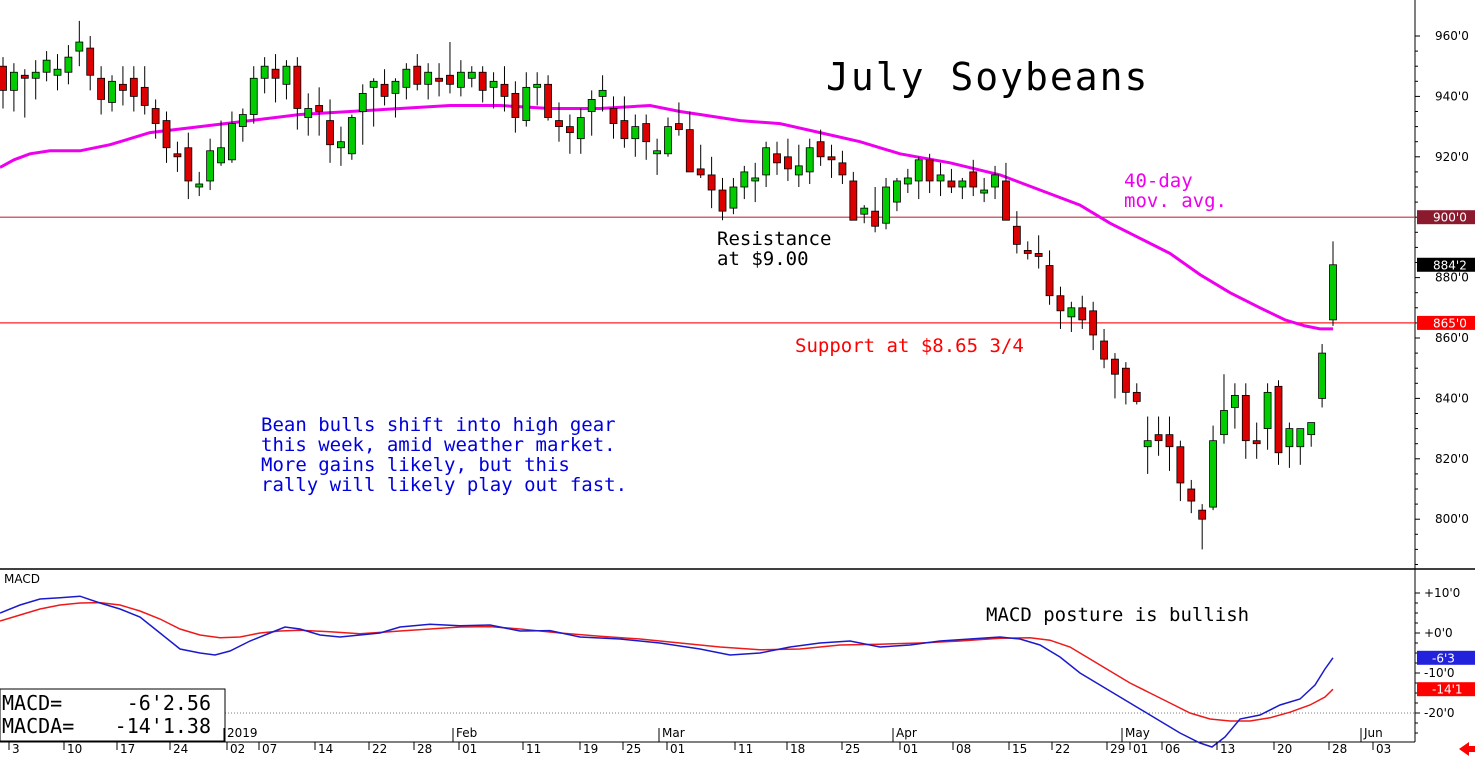 This screenshot has height=760, width=1475. Describe the element at coordinates (269, 749) in the screenshot. I see `x-day-label: 07` at that location.